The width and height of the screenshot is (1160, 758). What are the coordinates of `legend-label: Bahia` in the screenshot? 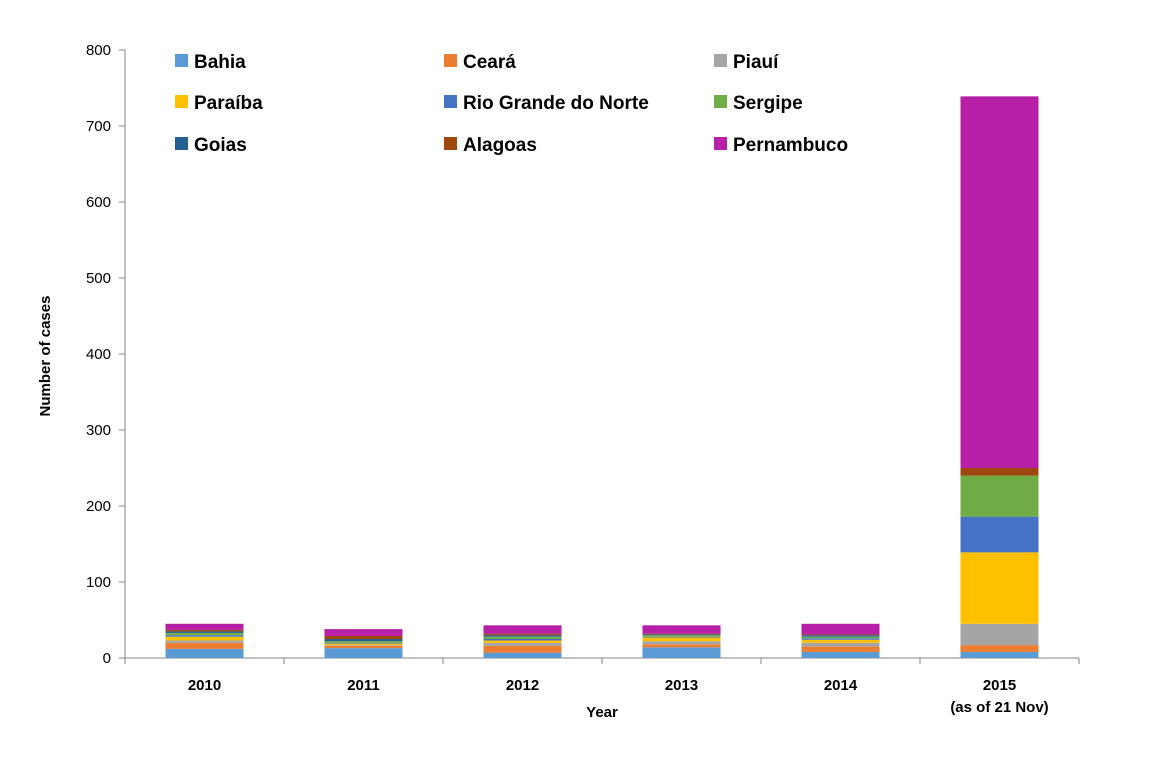 It's located at (220, 62).